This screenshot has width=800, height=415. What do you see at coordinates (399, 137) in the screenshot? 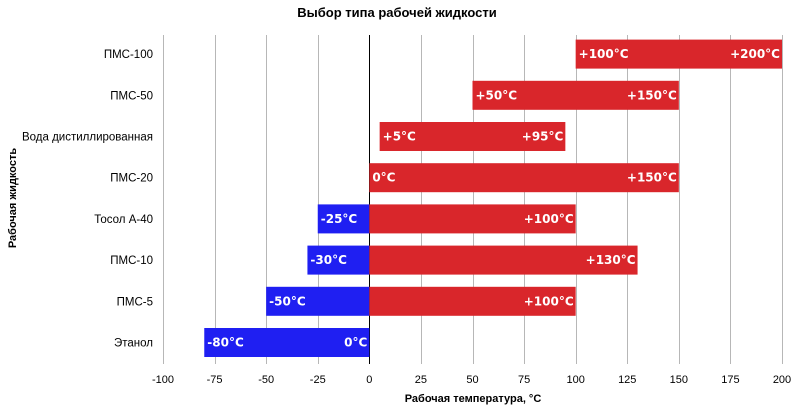
I see `bar-min-label: +5°C` at bounding box center [399, 137].